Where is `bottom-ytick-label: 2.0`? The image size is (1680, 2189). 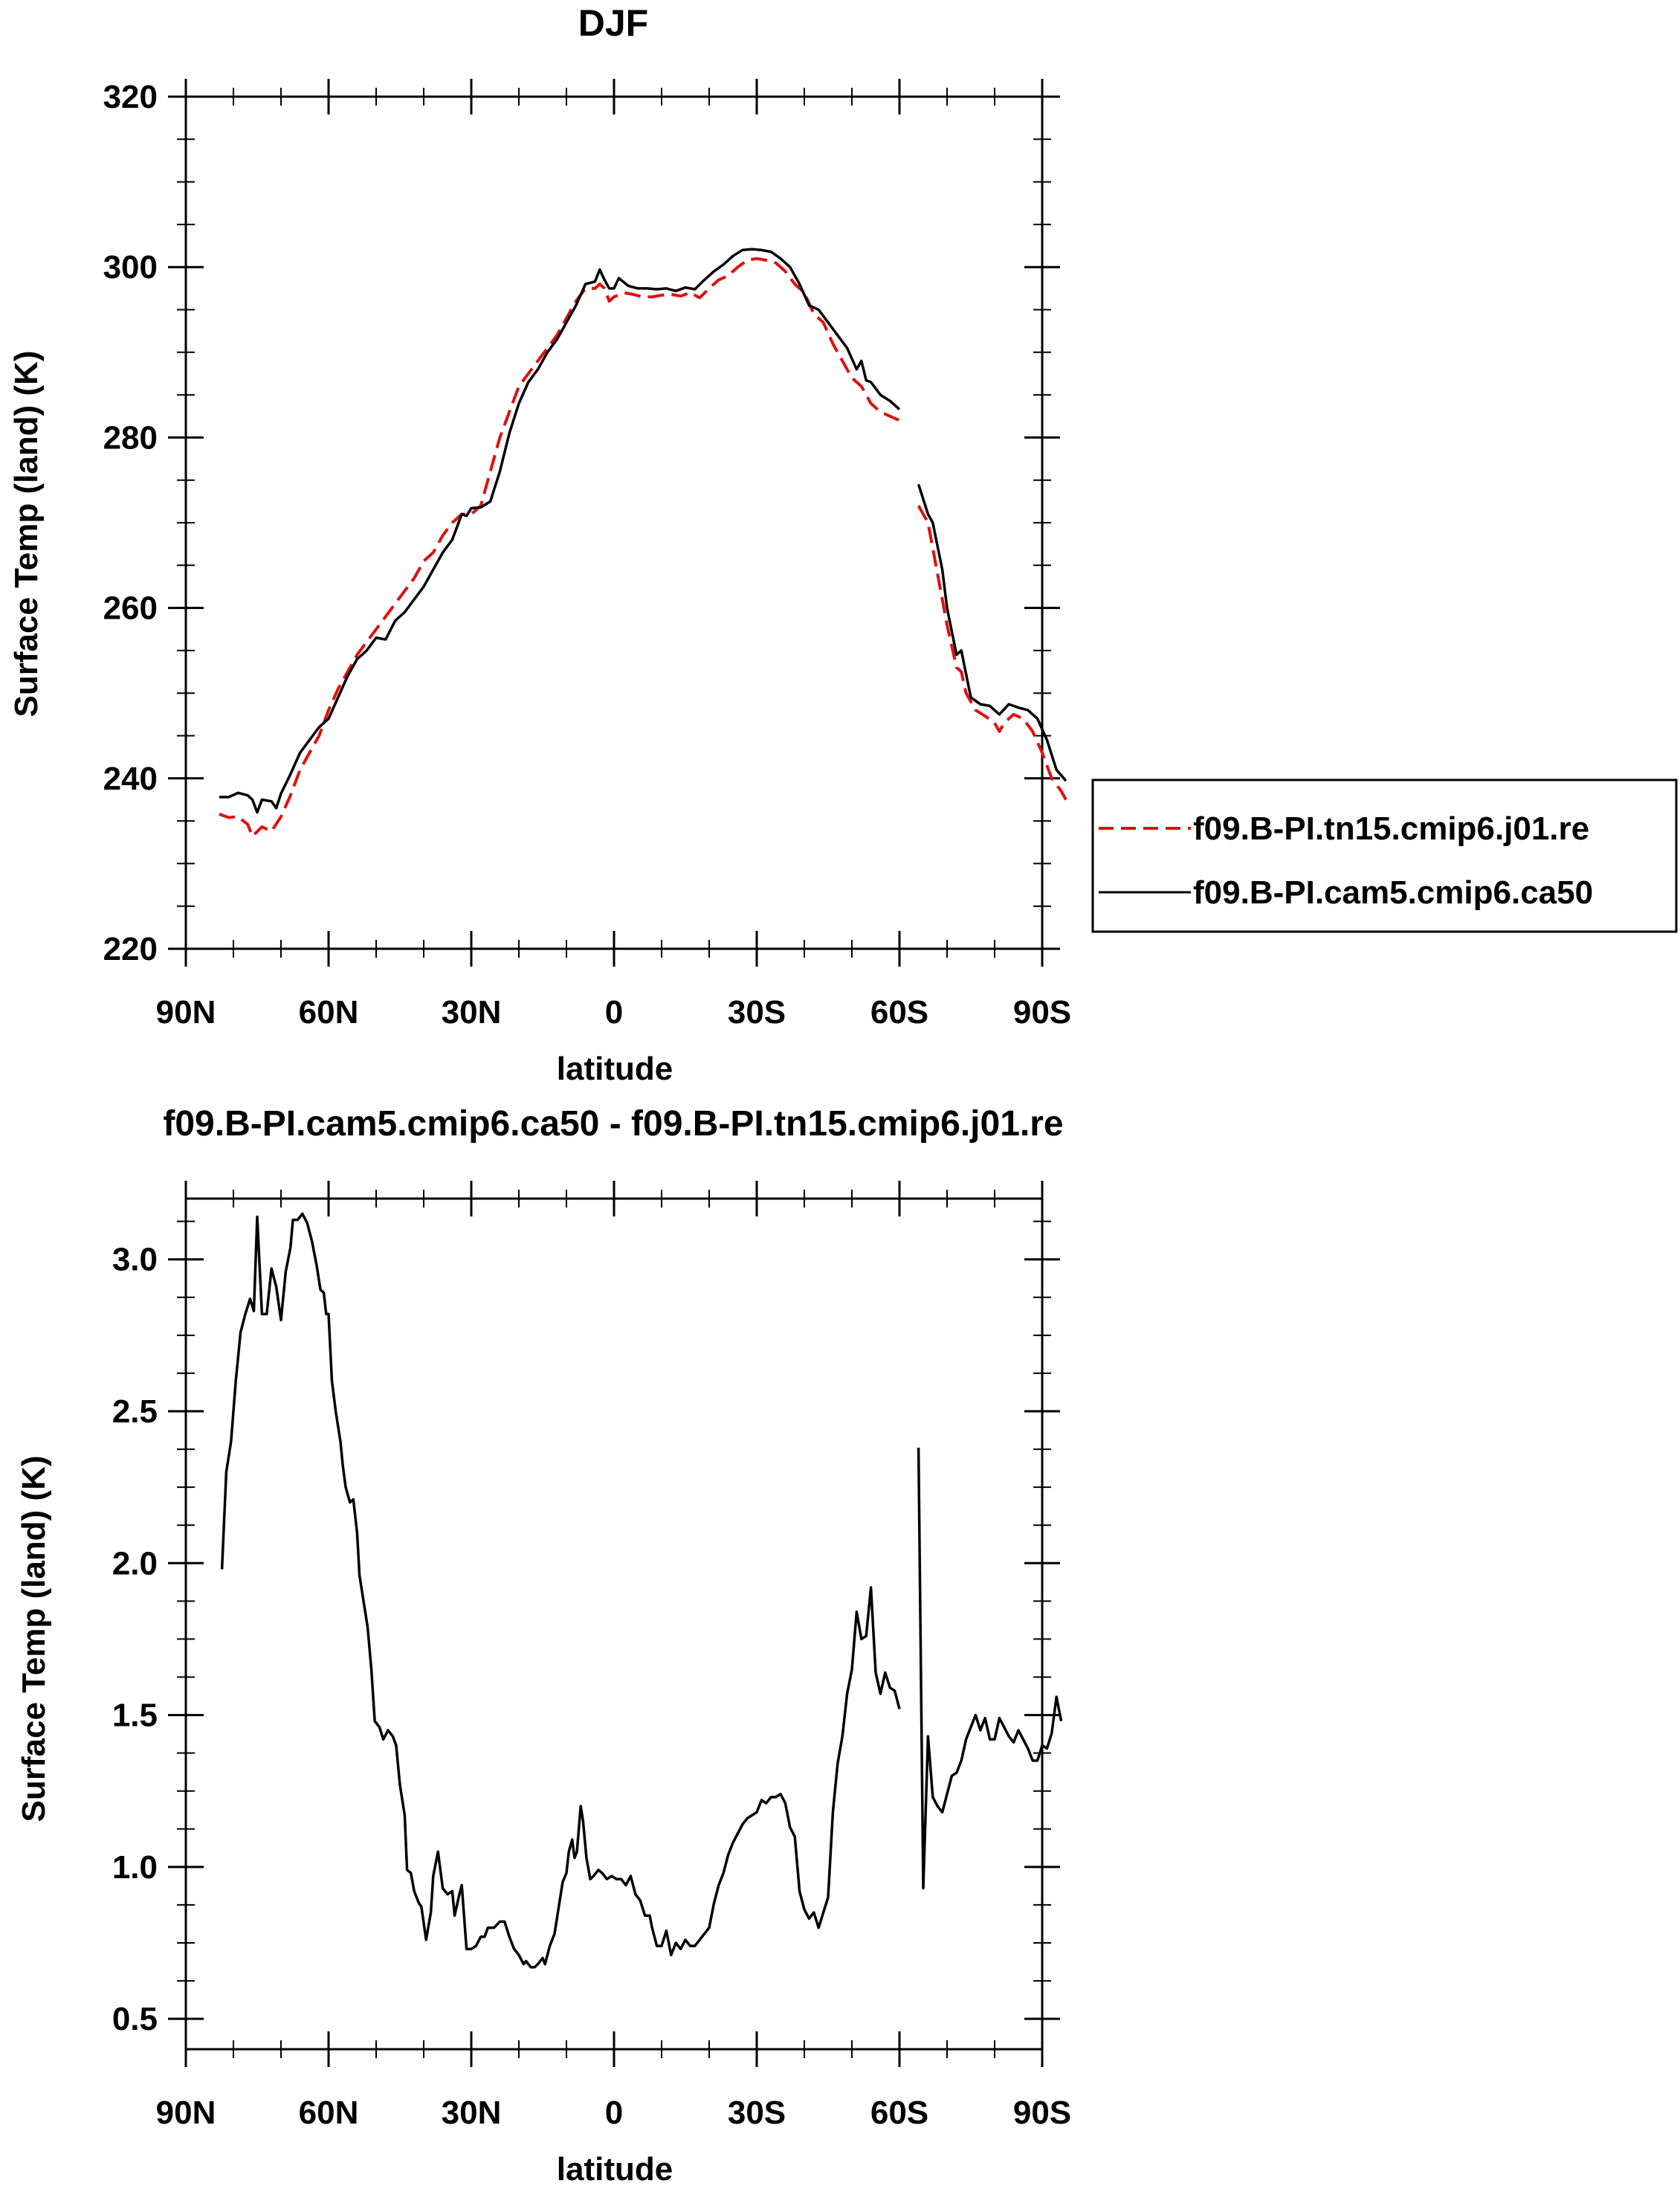
bottom-ytick-label: 2.0 is located at coordinates (135, 1563).